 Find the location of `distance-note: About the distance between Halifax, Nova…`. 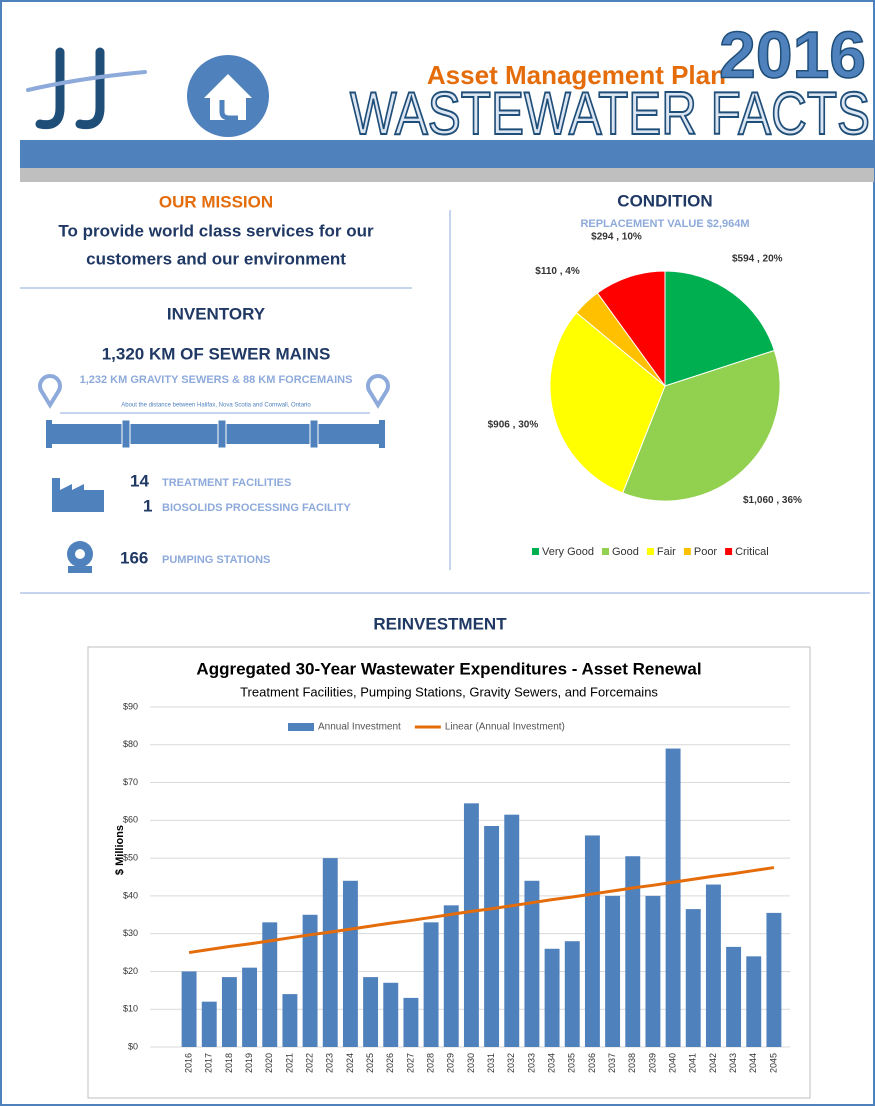

distance-note: About the distance between Halifax, Nova… is located at coordinates (216, 406).